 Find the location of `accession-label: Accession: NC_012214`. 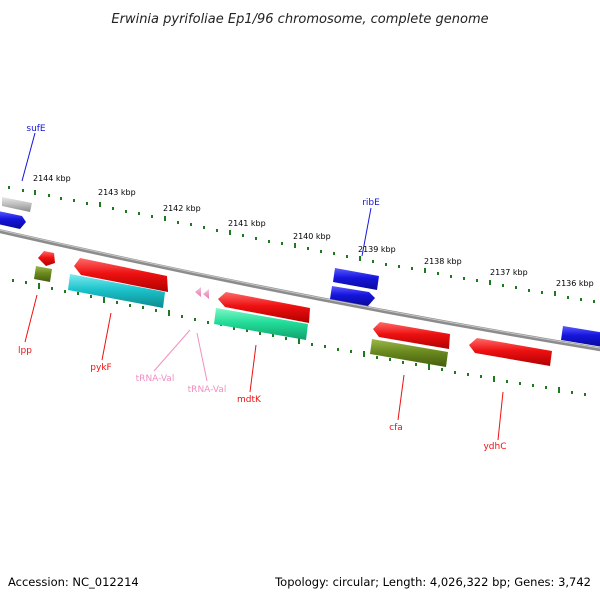

accession-label: Accession: NC_012214 is located at coordinates (73, 582).